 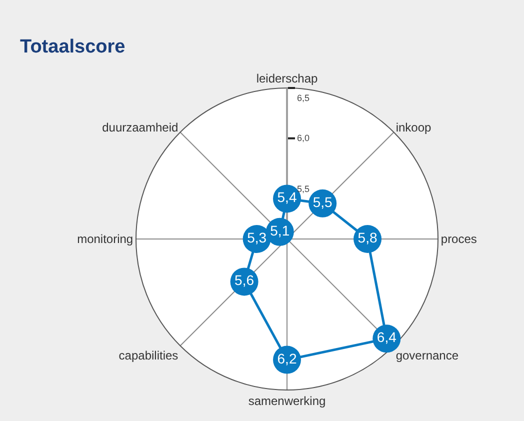 What do you see at coordinates (414, 127) in the screenshot?
I see `spoke-label: inkoop` at bounding box center [414, 127].